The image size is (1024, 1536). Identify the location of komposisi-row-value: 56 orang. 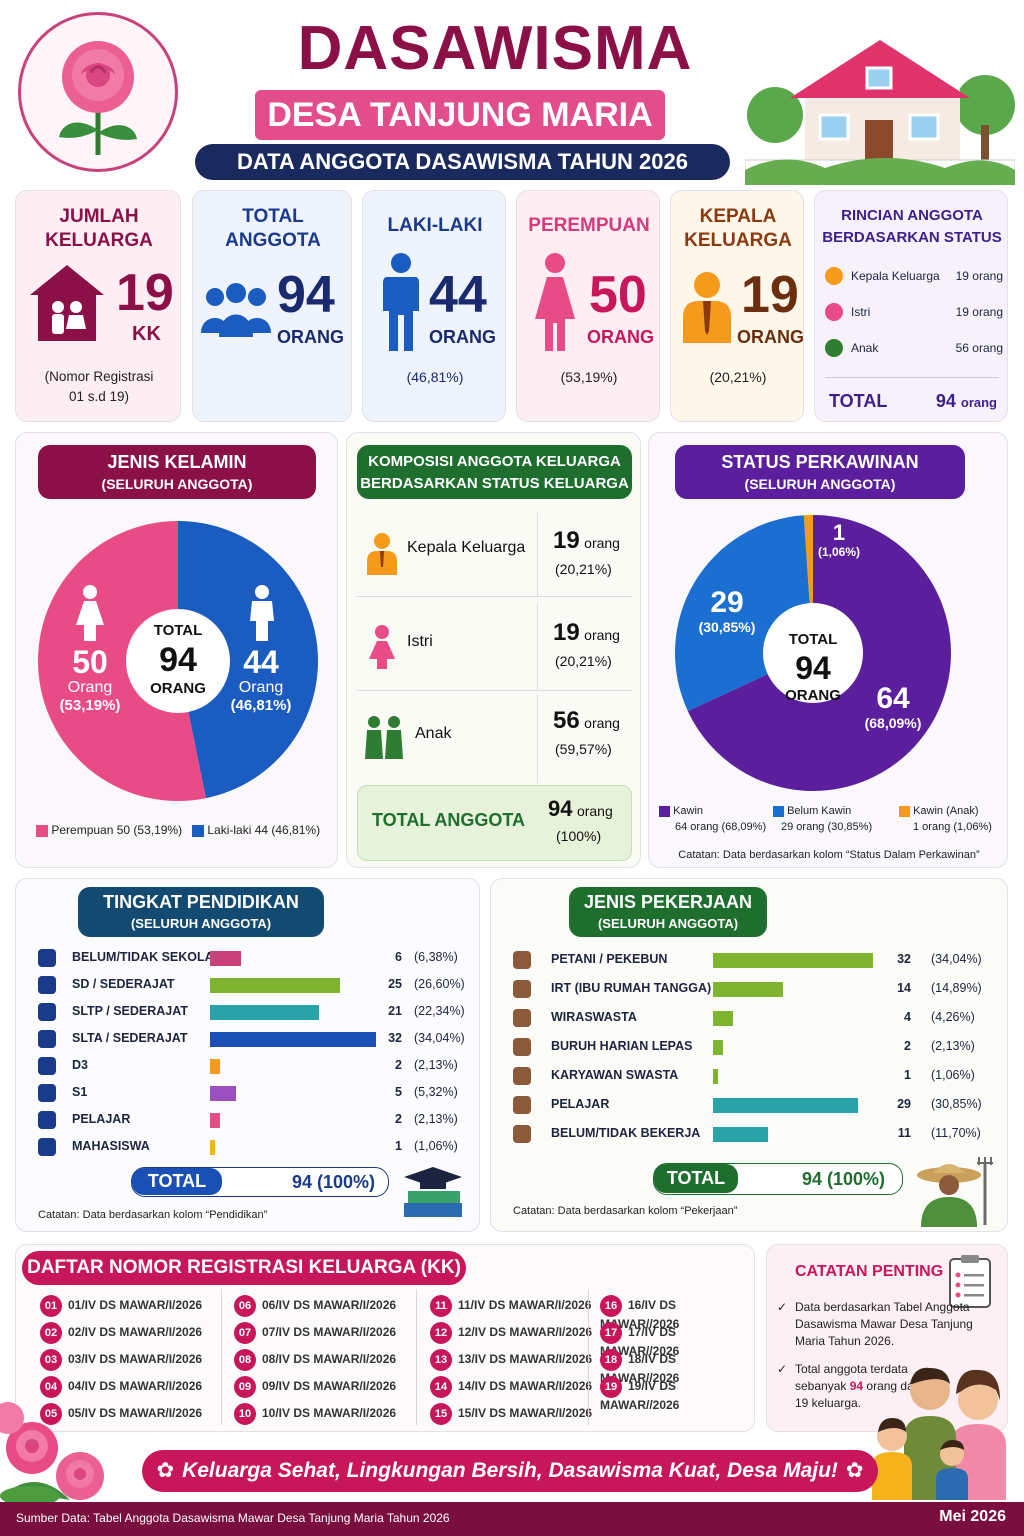
(586, 721).